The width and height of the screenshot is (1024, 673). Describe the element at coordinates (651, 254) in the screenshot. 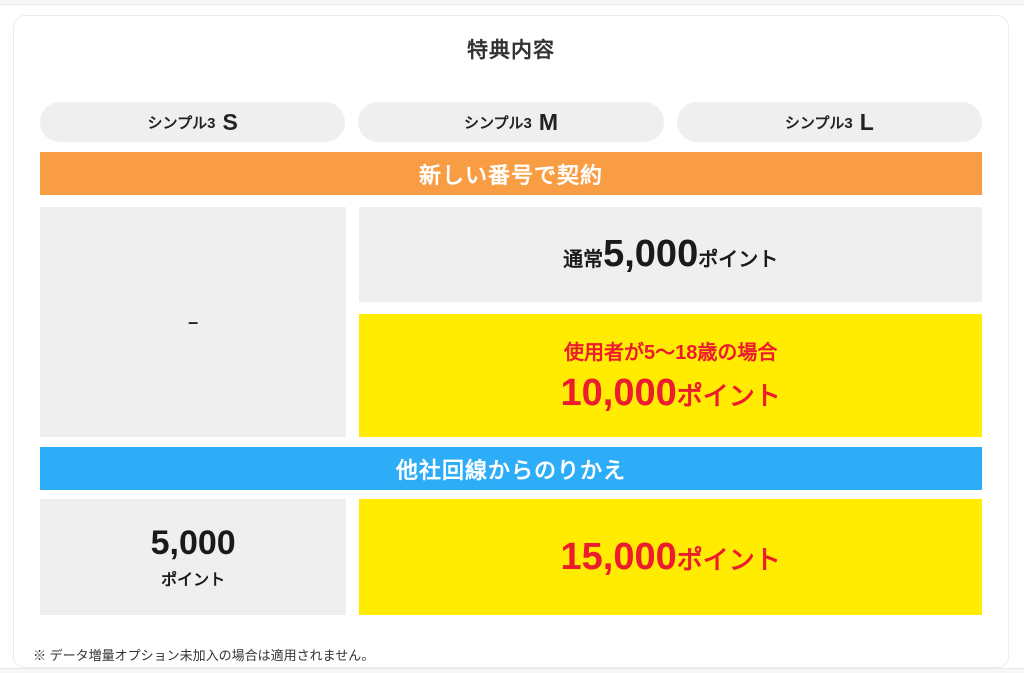

I see `normal-value: 5,000` at that location.